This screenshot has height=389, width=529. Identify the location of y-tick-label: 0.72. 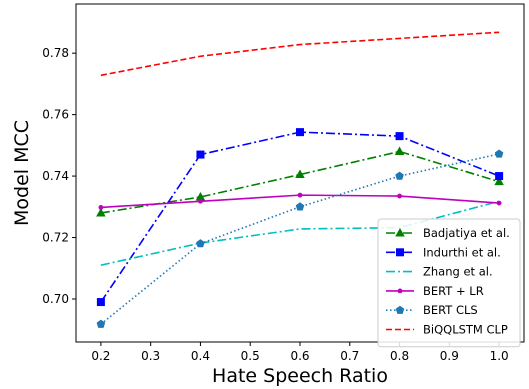
(55, 238).